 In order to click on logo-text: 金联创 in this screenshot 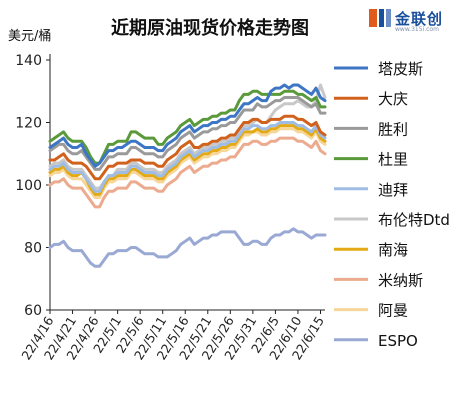, I will do `click(419, 19)`.